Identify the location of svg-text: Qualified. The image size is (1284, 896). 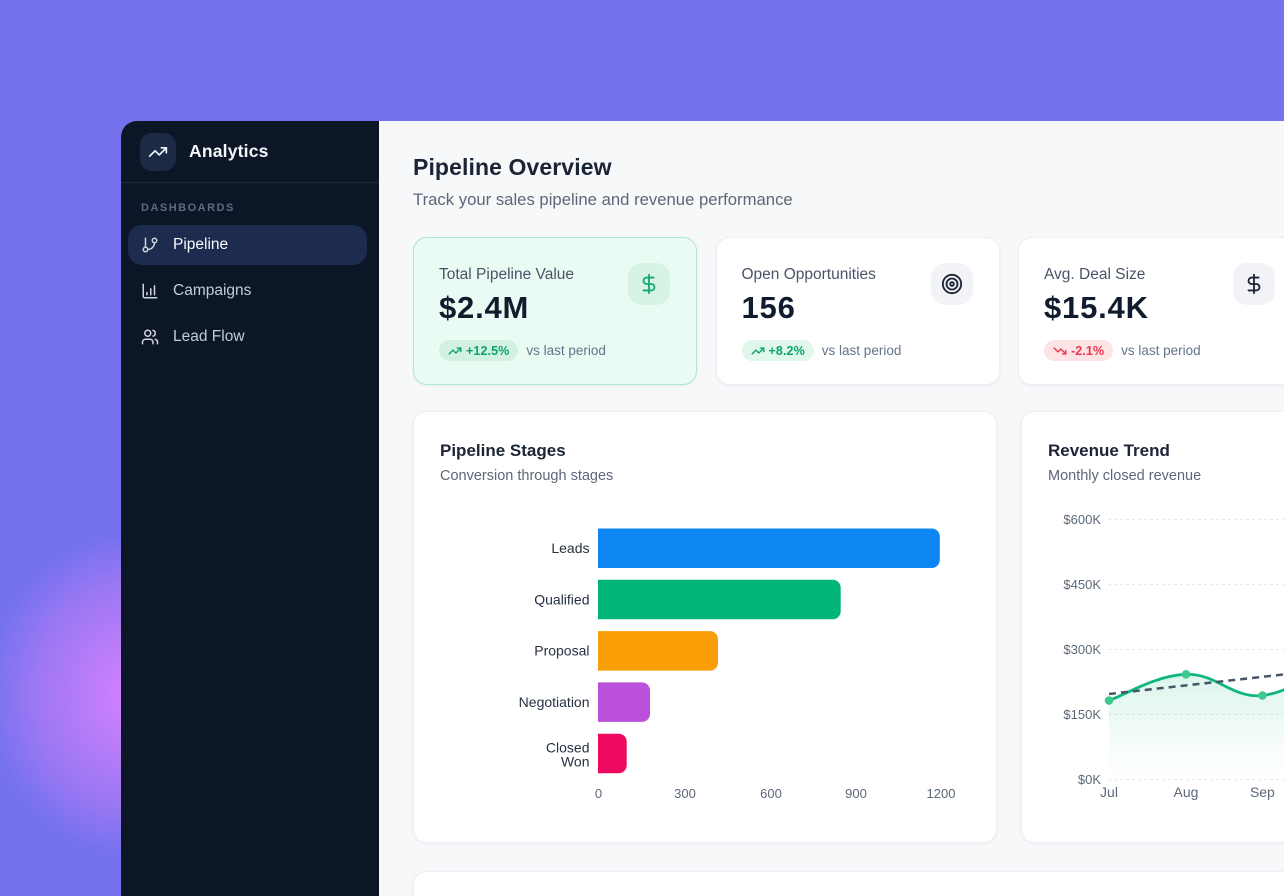
(561, 599).